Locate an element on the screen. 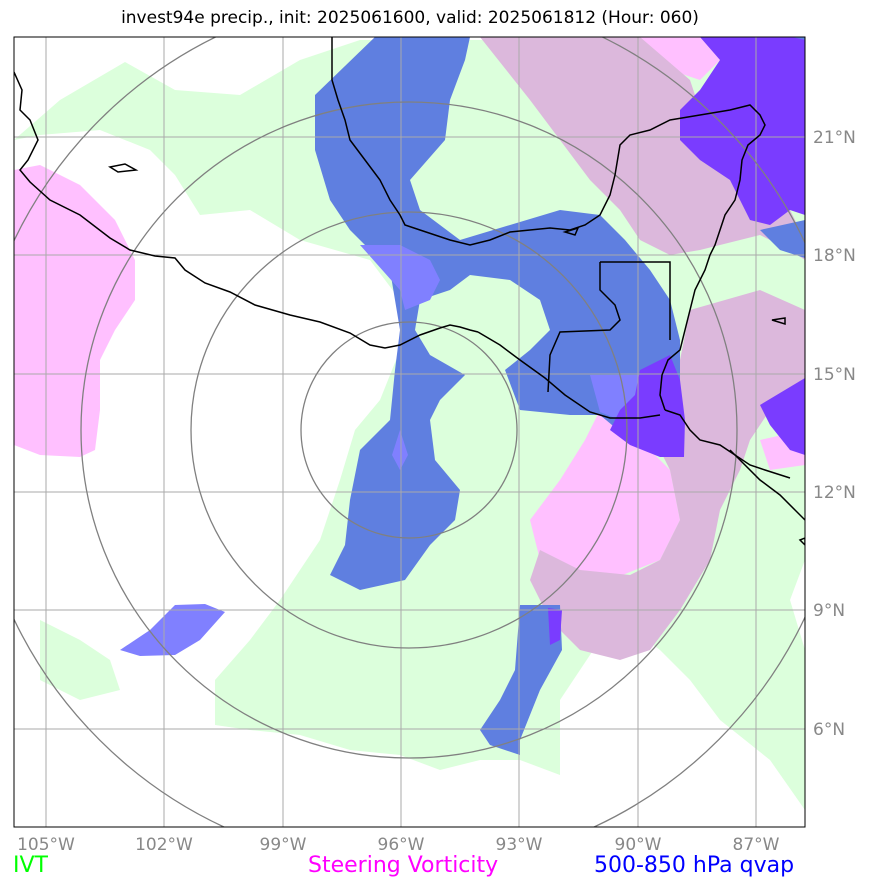 Image resolution: width=875 pixels, height=891 pixels. legend-qvap: 500-850 hPa qvap is located at coordinates (694, 865).